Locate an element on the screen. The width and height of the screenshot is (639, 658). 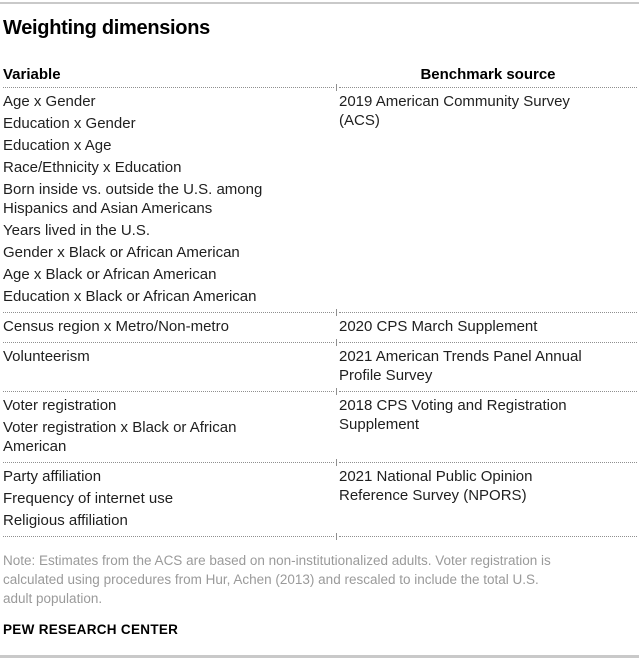
variable-item: Volunteerism is located at coordinates (46, 356).